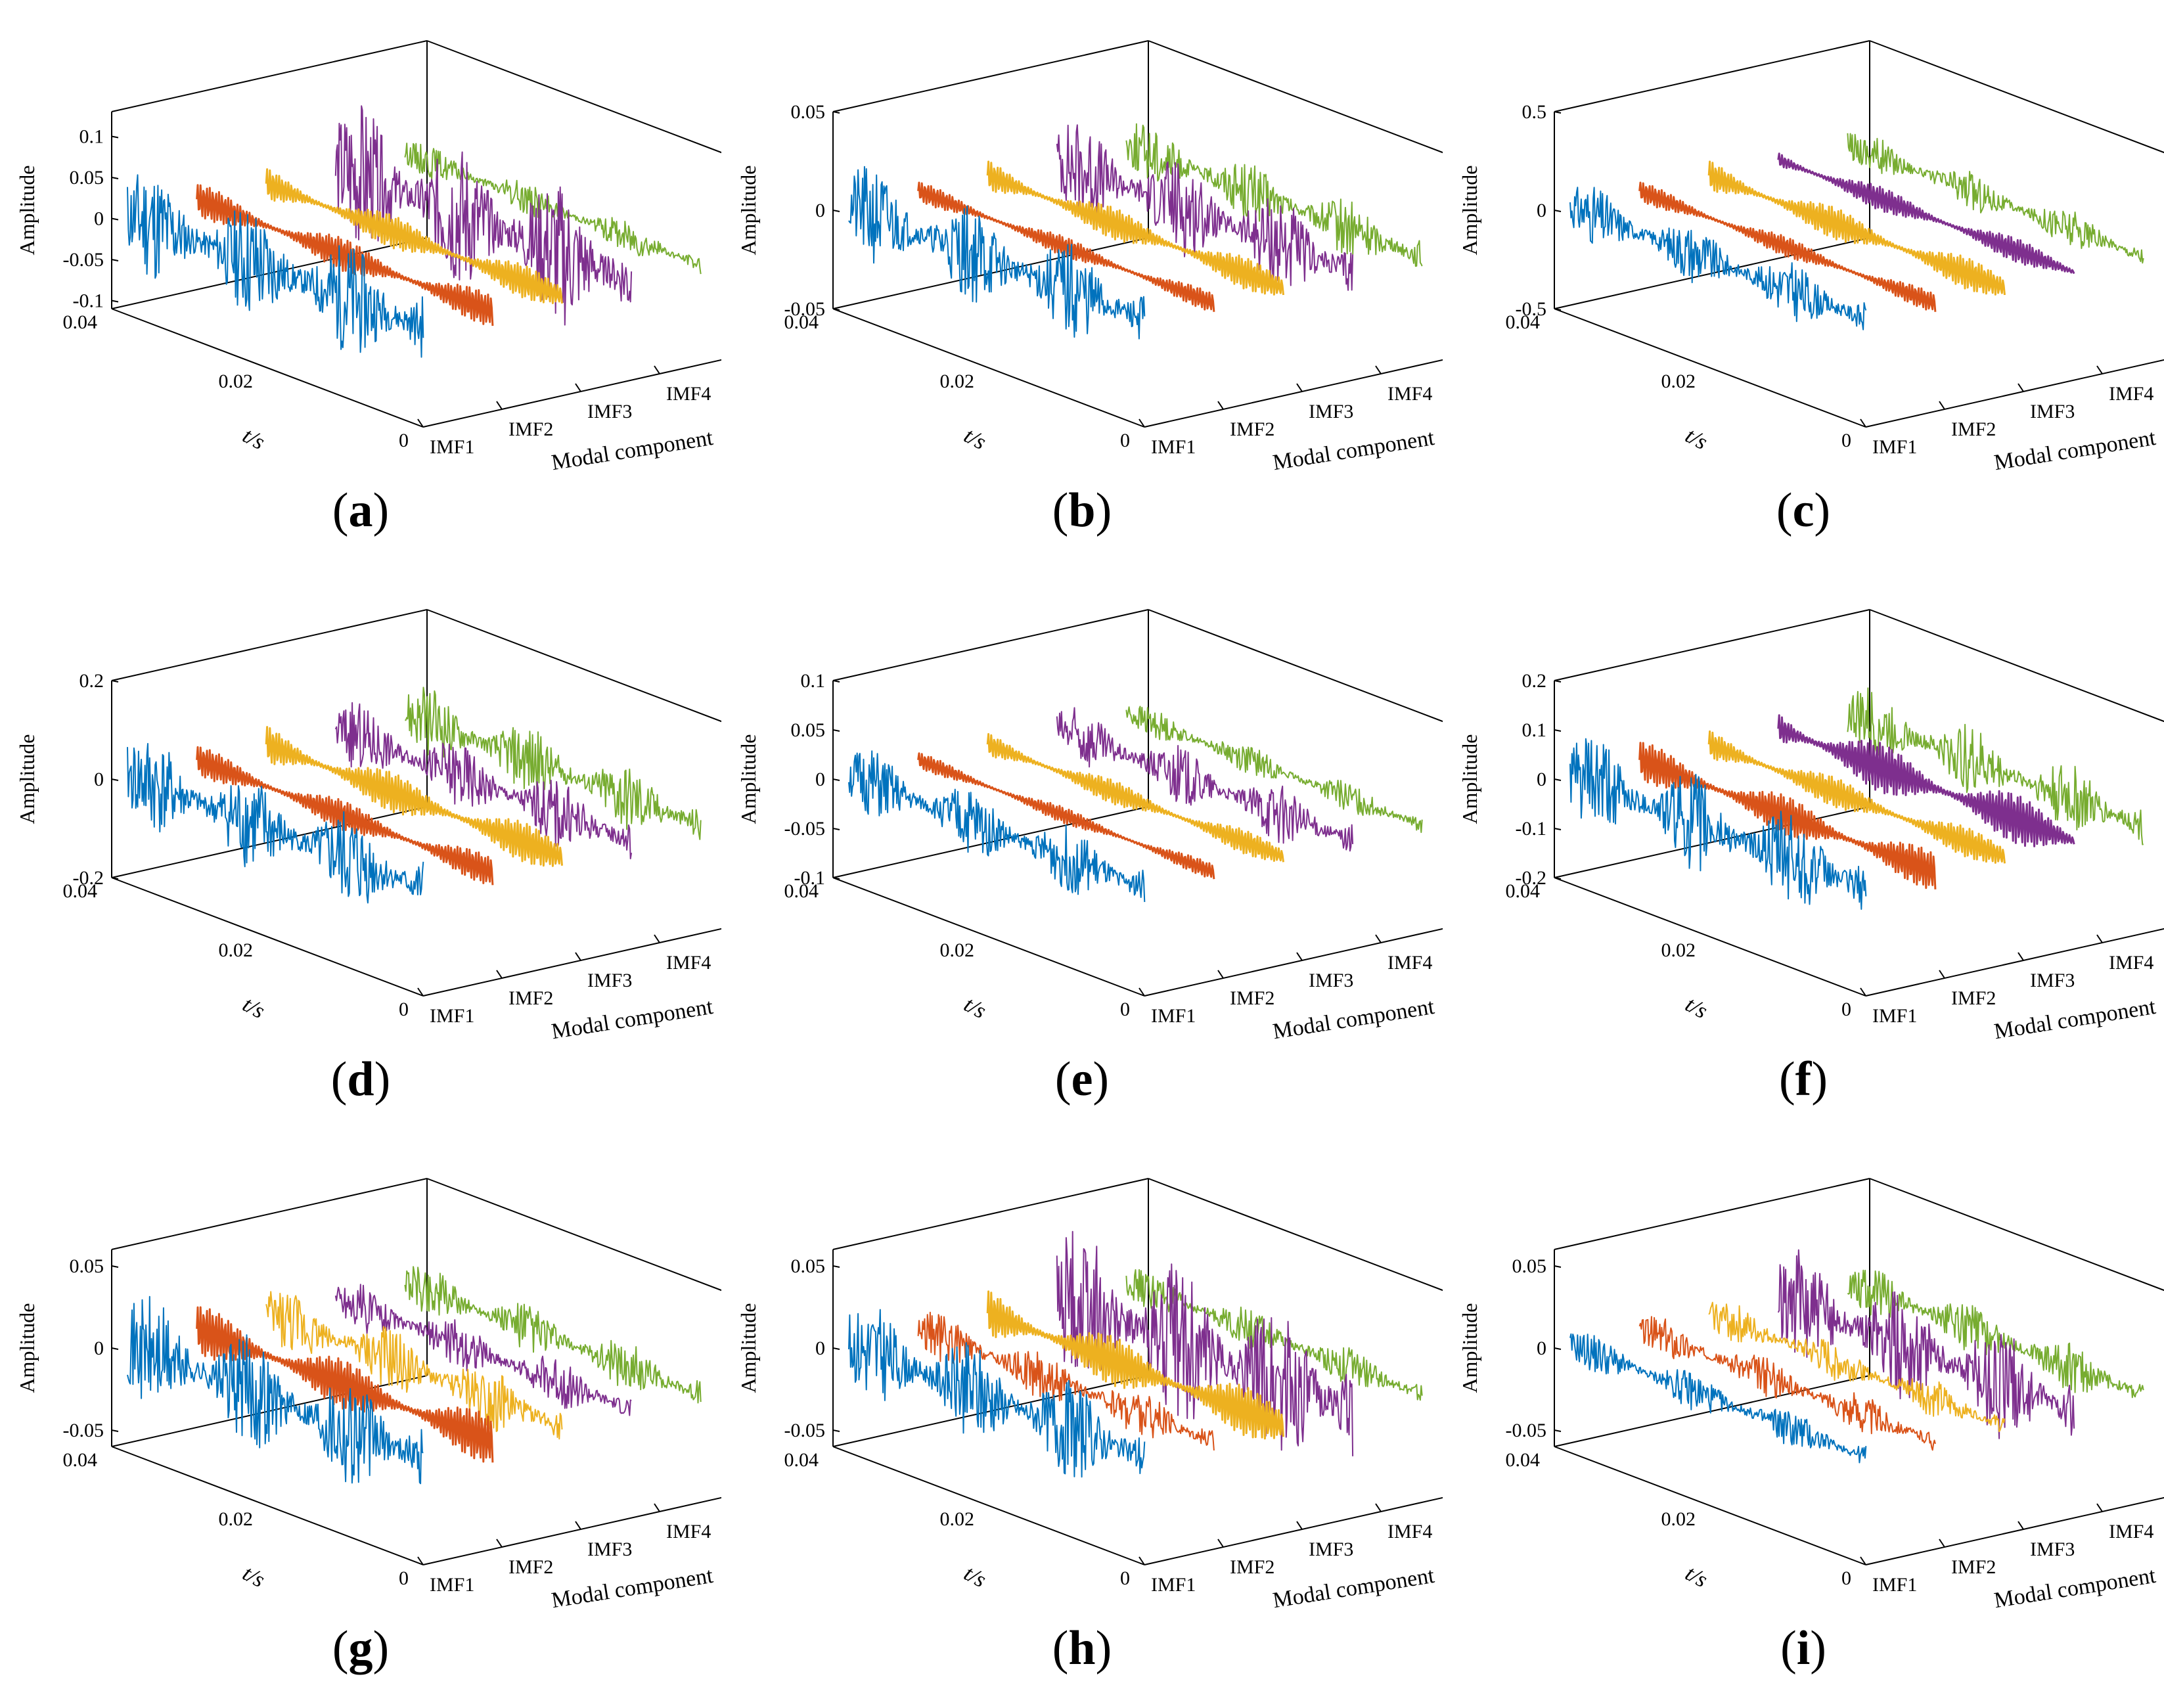  What do you see at coordinates (89, 301) in the screenshot?
I see `amp-tick-label: -0.1` at bounding box center [89, 301].